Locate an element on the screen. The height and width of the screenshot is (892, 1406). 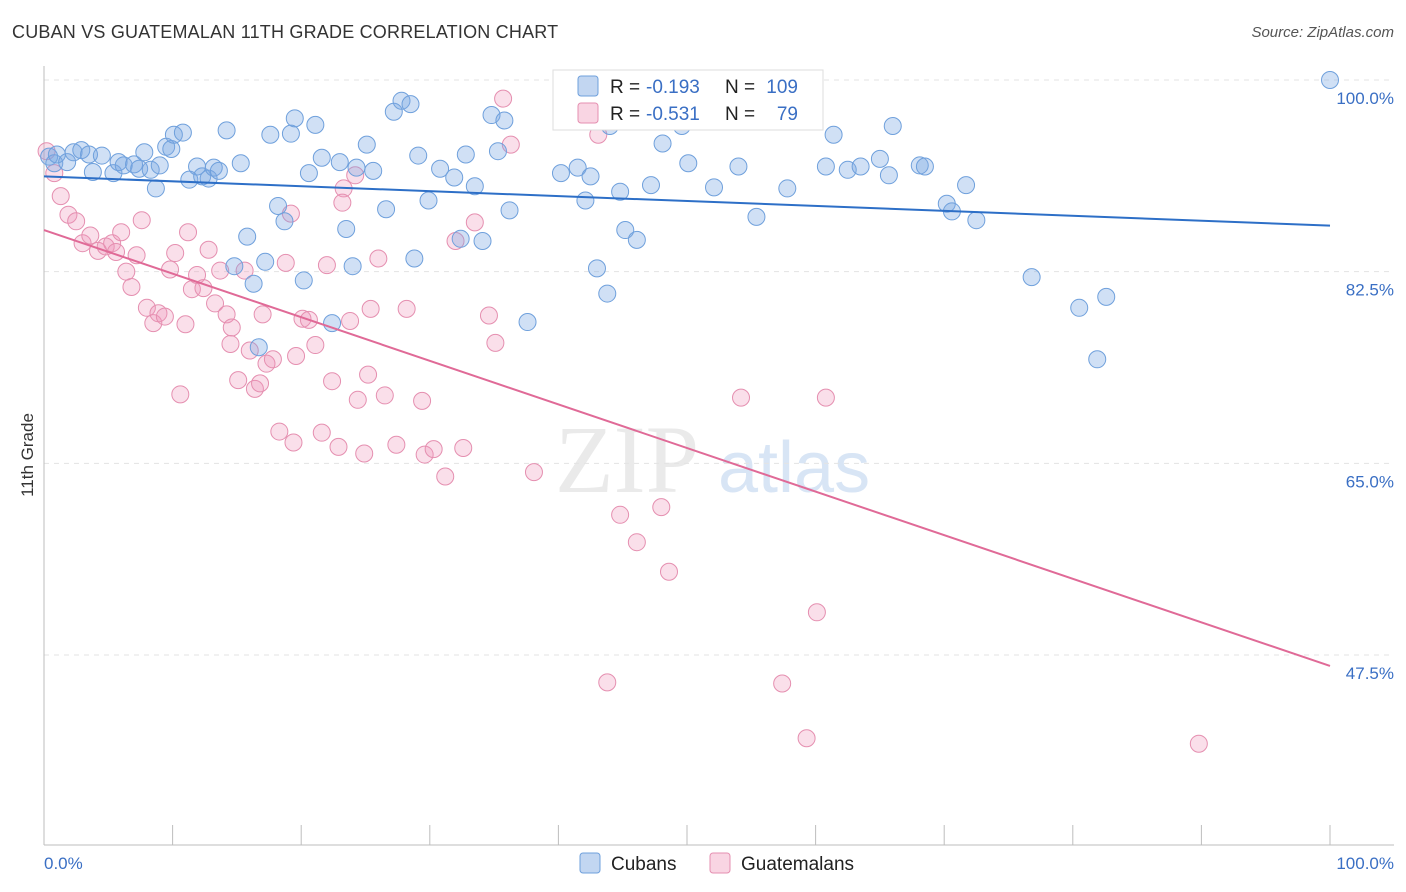
legend-bottom-label-cubans: Cubans is located at coordinates (644, 864).